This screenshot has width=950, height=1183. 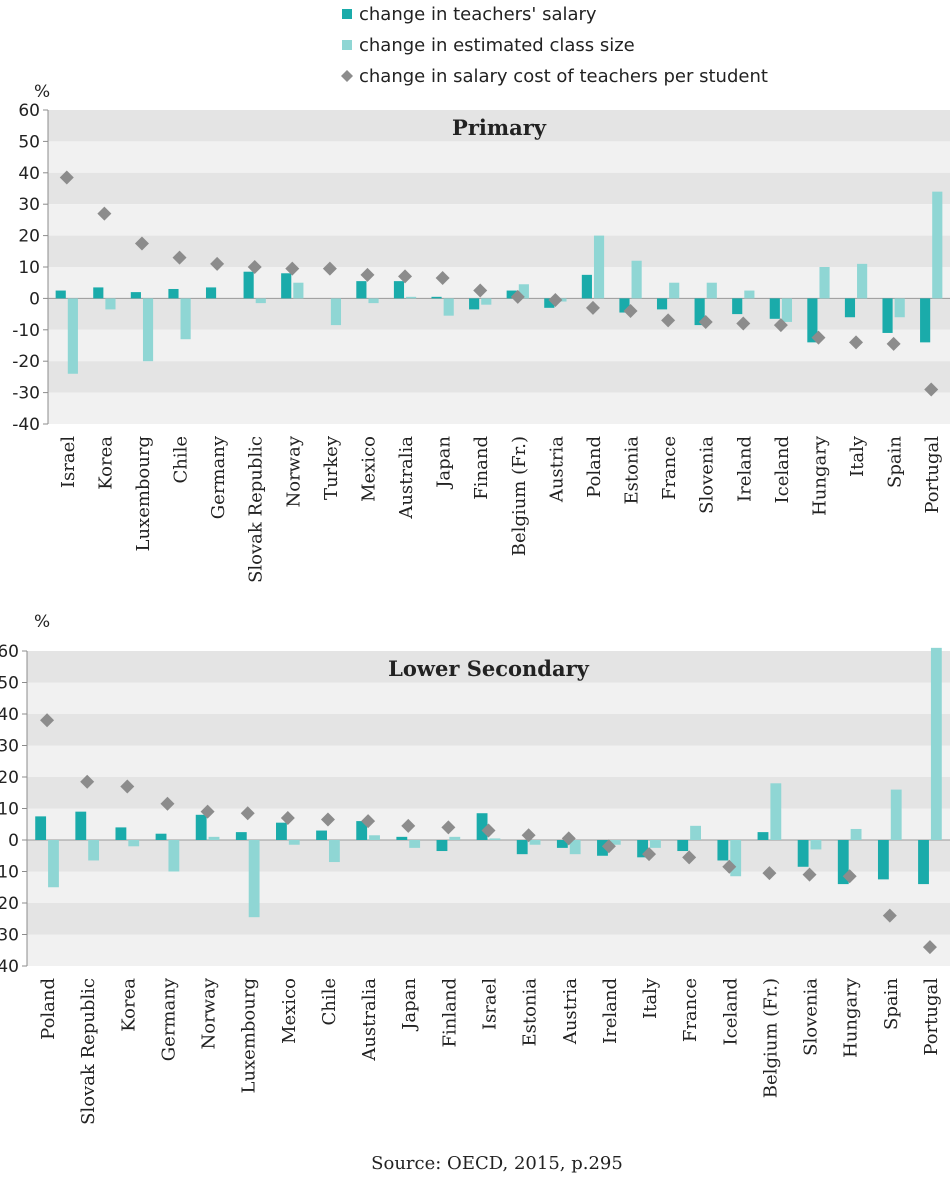 What do you see at coordinates (369, 1020) in the screenshot?
I see `category-label: Australia` at bounding box center [369, 1020].